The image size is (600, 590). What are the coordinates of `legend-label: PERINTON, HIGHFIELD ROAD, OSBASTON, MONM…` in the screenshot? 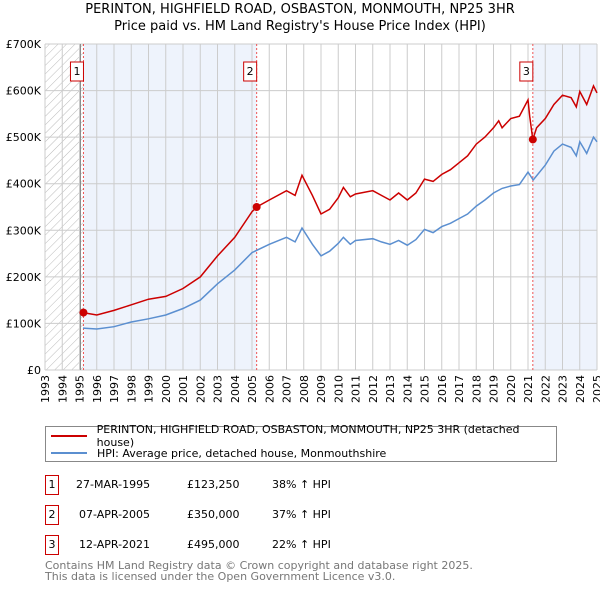 It's located at (308, 436).